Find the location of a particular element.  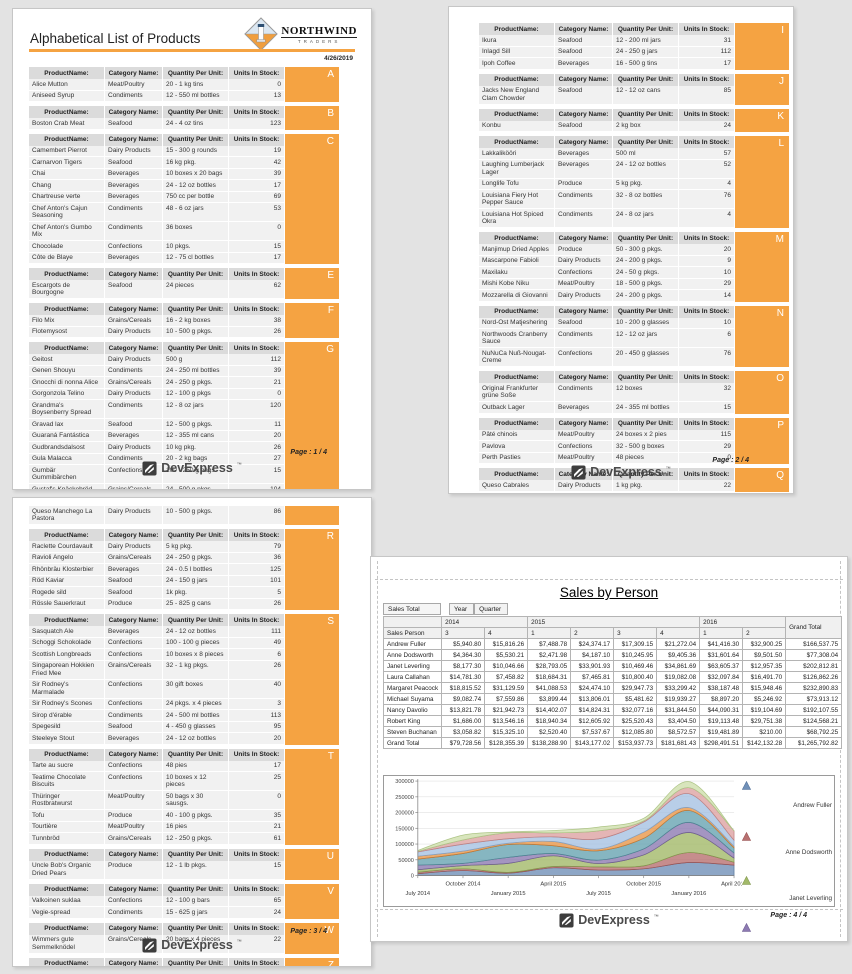

category-name: Produce is located at coordinates (584, 249).